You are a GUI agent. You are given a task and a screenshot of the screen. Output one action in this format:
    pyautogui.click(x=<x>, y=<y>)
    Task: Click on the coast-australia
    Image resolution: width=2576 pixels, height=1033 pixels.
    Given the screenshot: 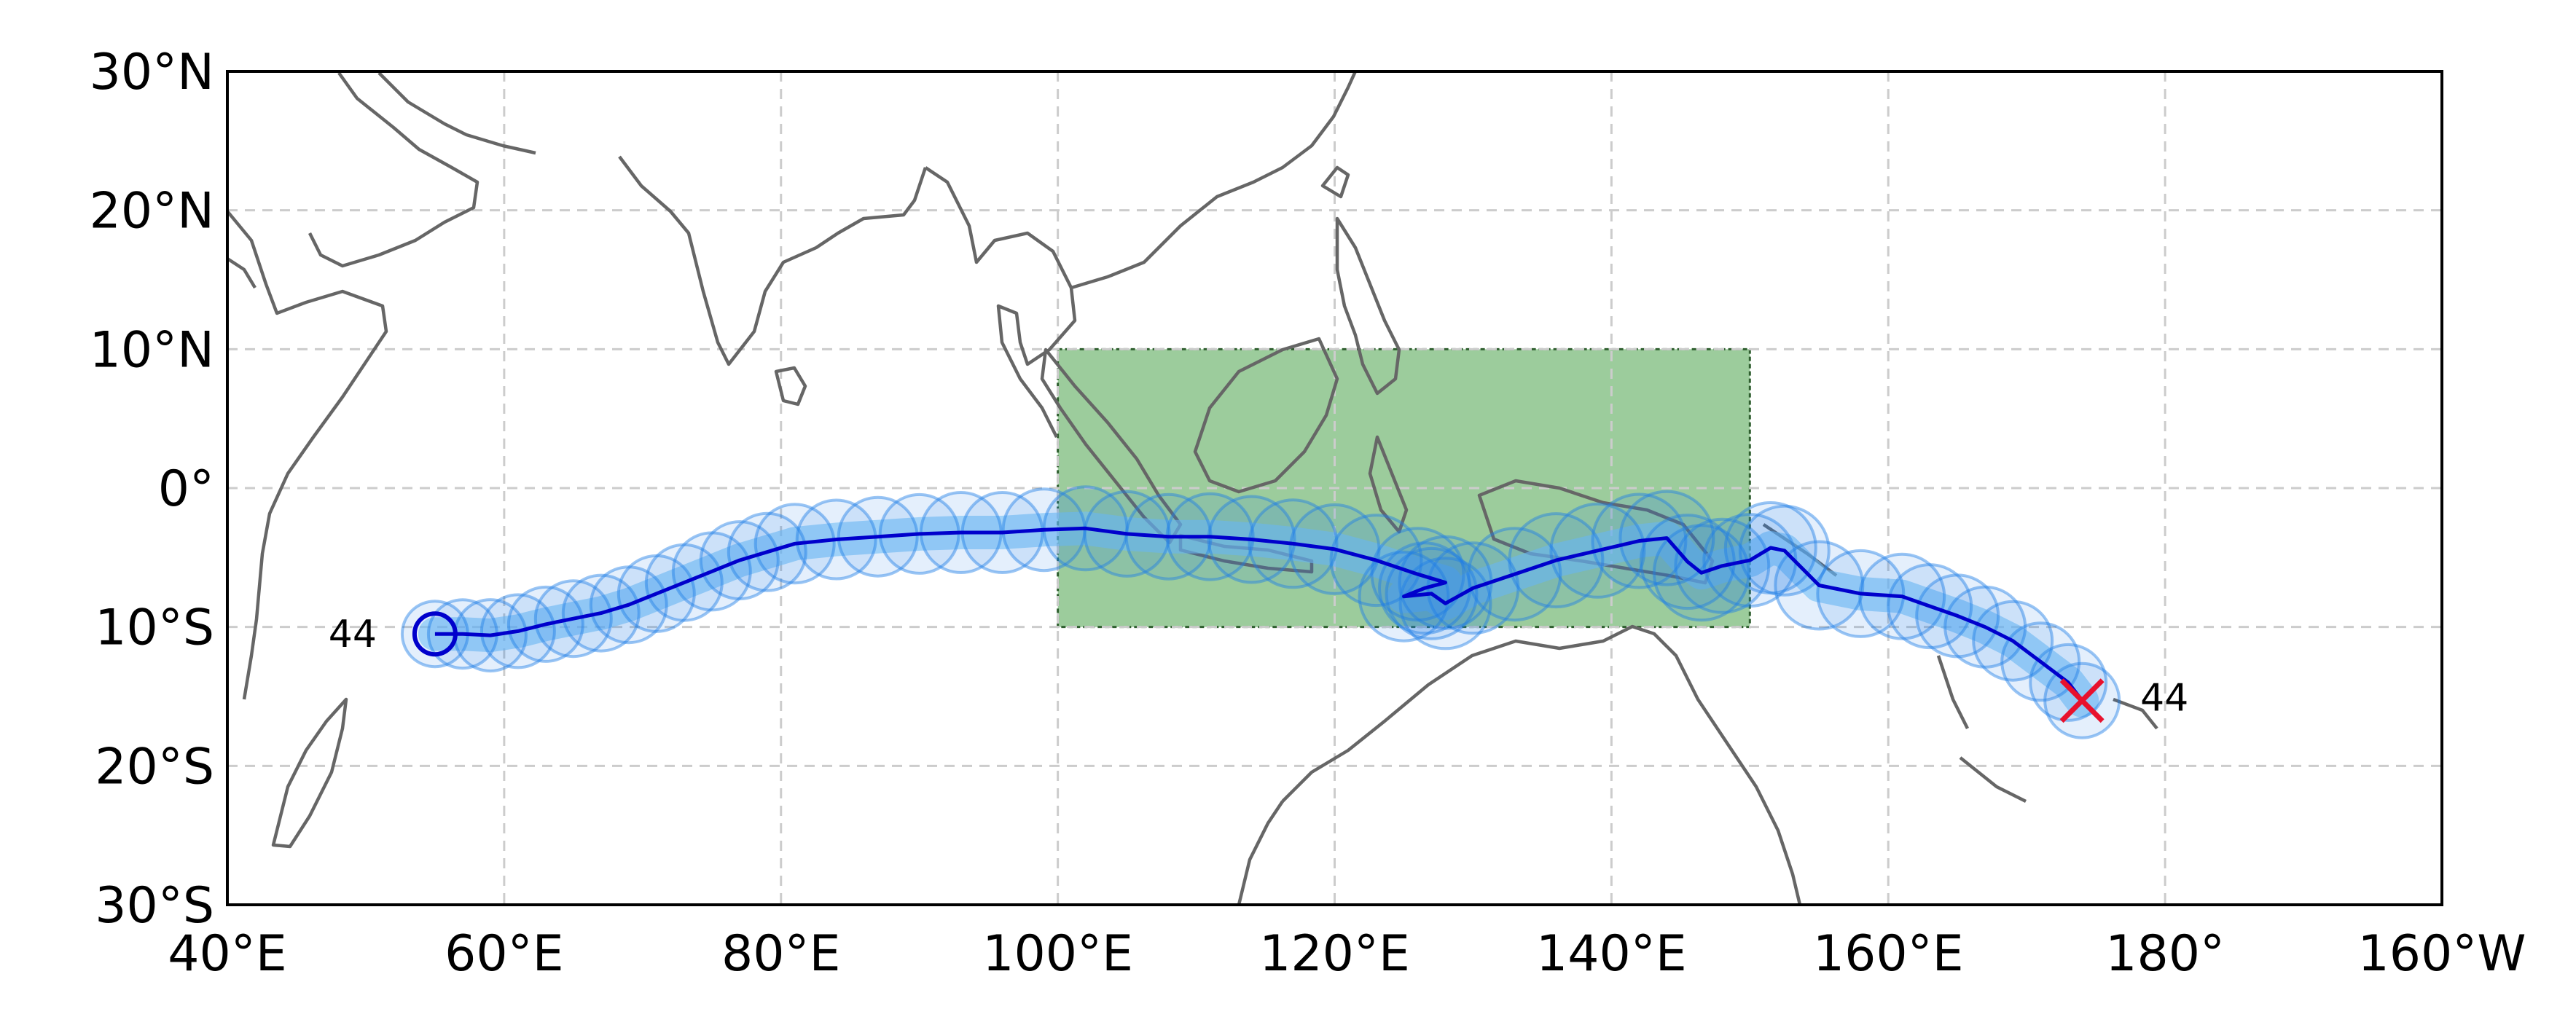 What is the action you would take?
    pyautogui.click(x=1541, y=764)
    